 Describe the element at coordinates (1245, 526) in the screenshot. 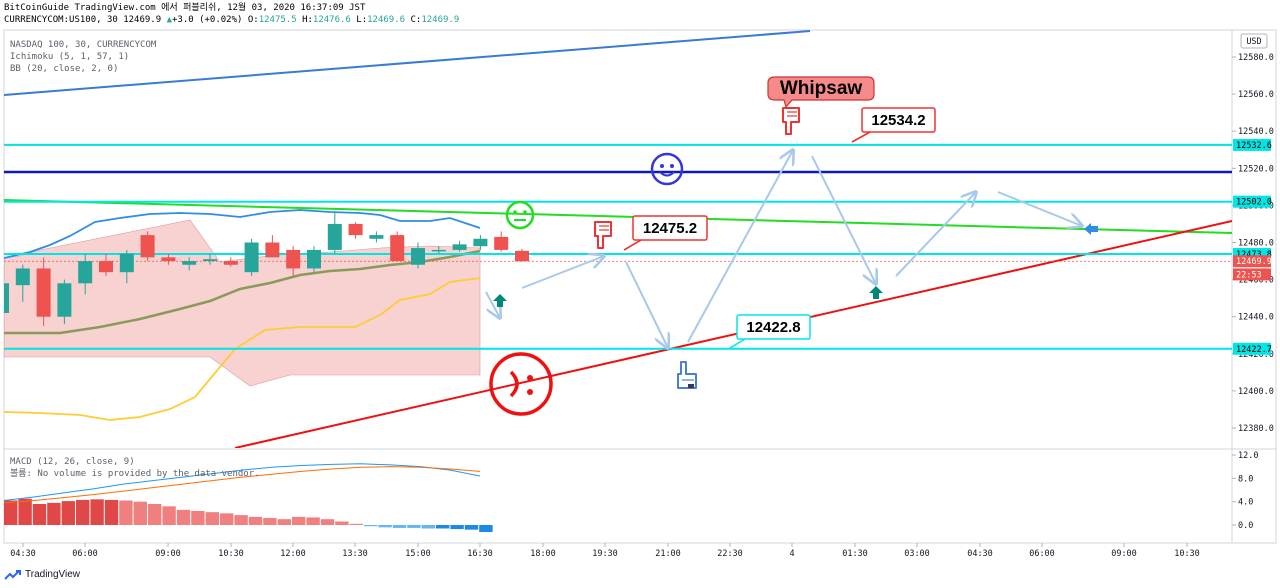

I see `macd-tick-label: 0.0` at that location.